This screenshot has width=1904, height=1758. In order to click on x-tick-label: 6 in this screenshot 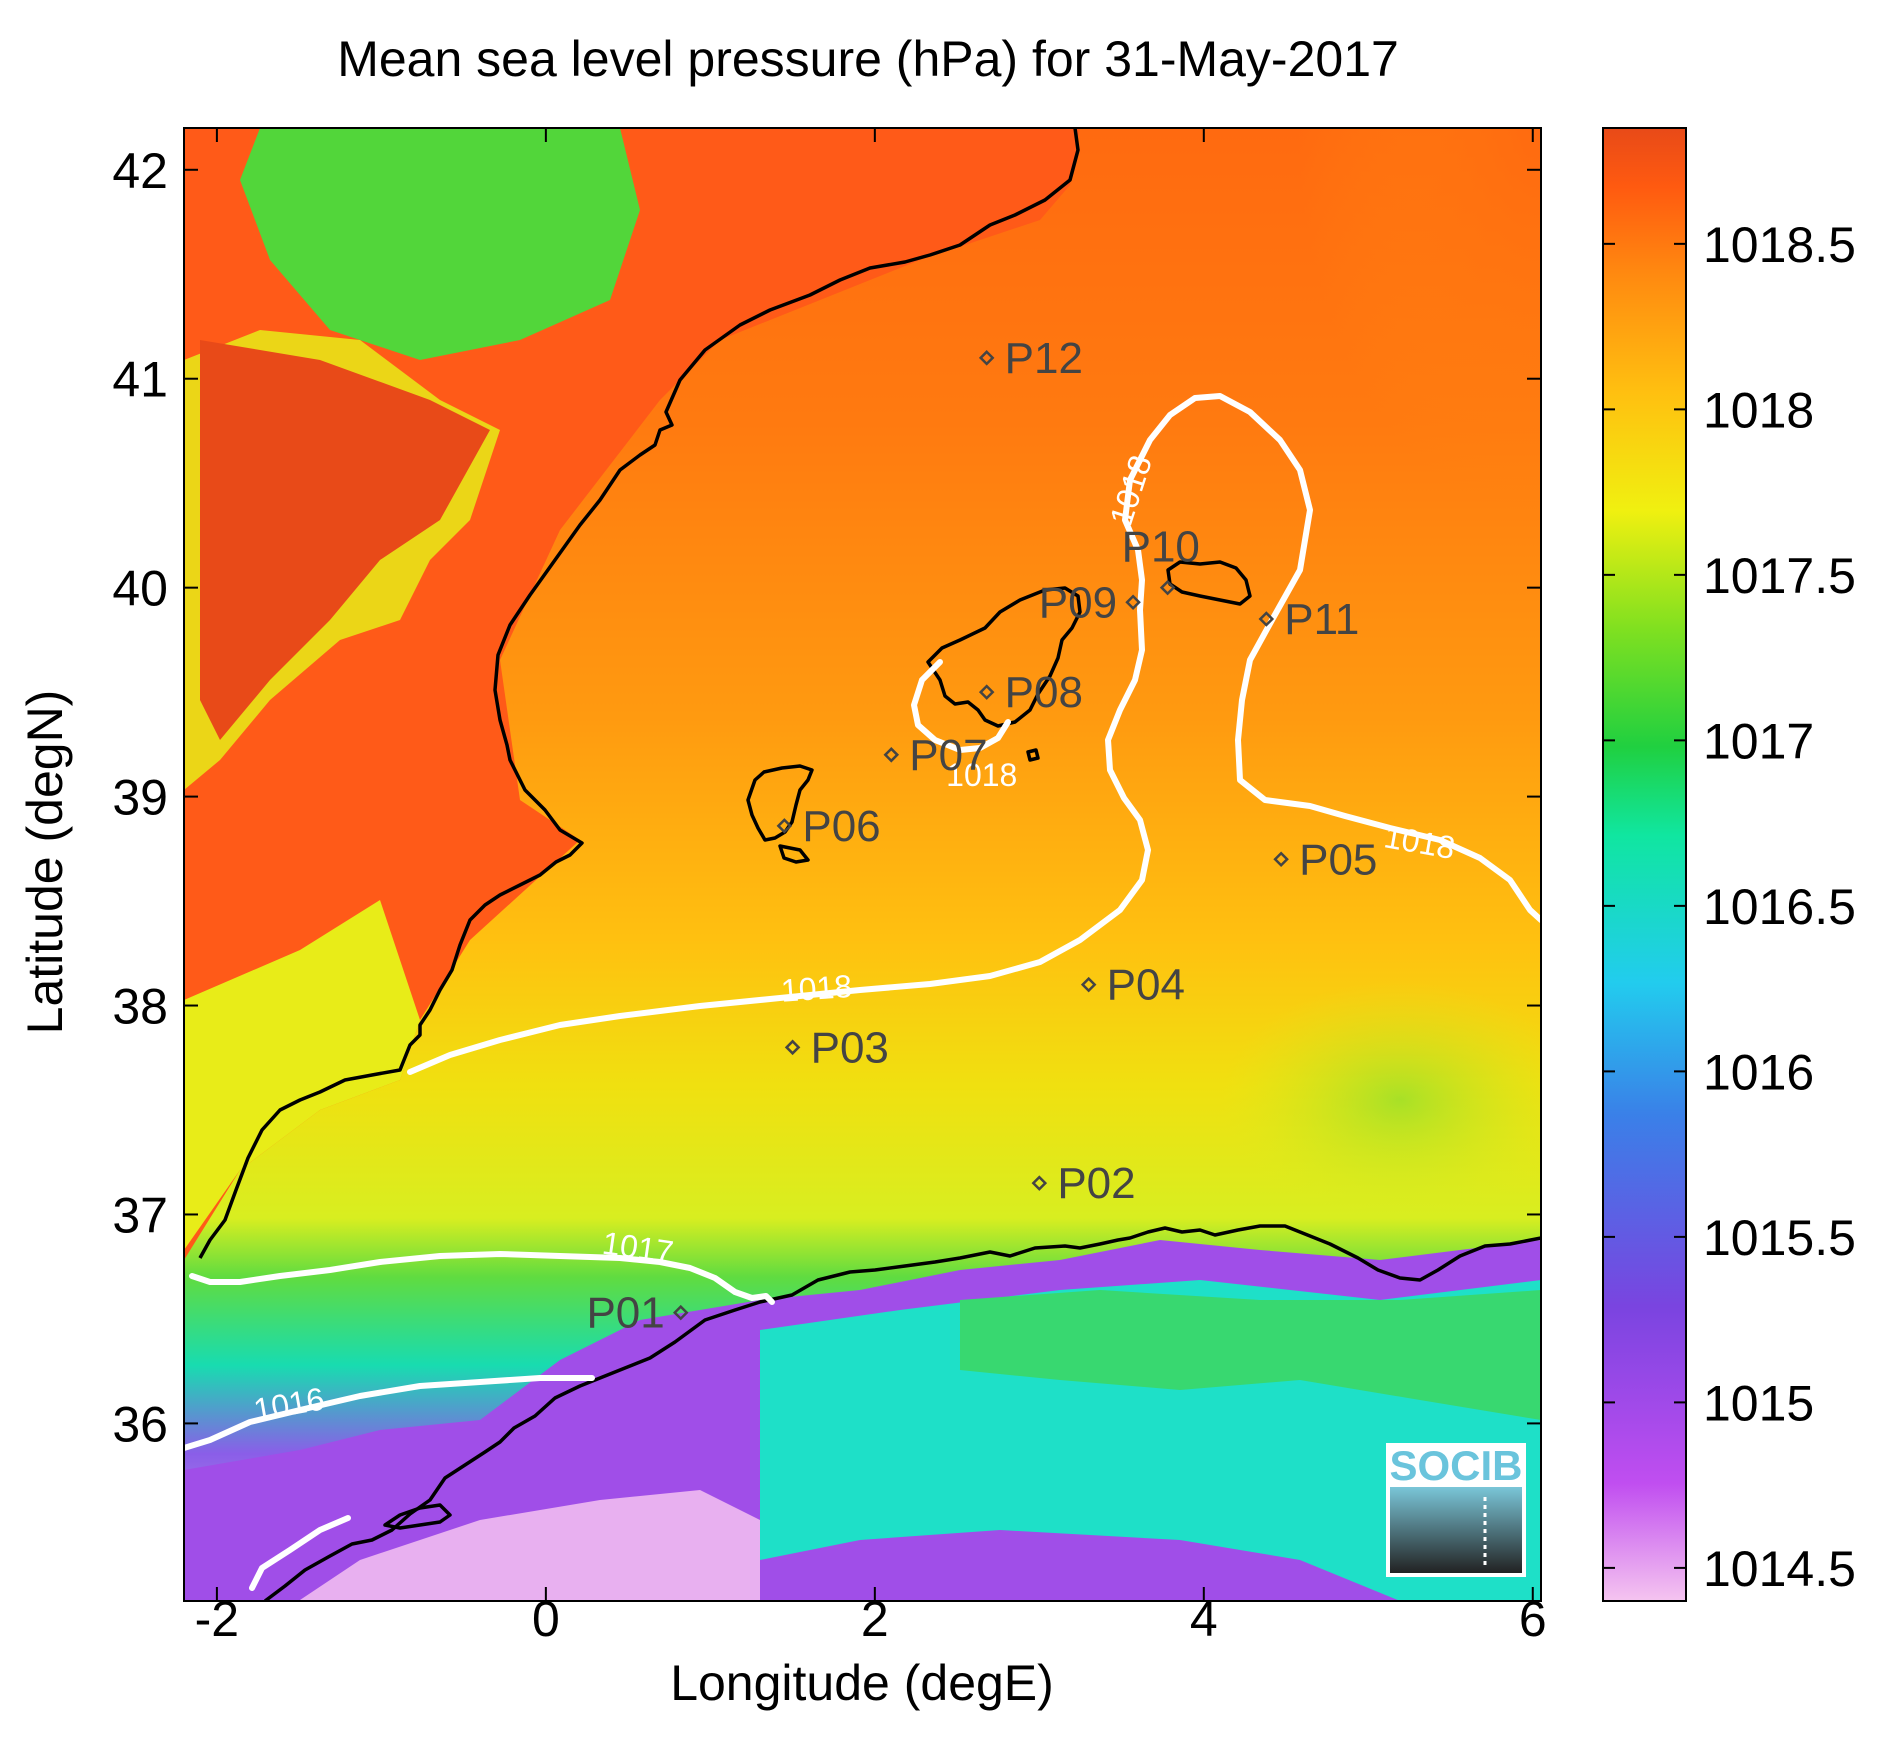, I will do `click(1533, 1619)`.